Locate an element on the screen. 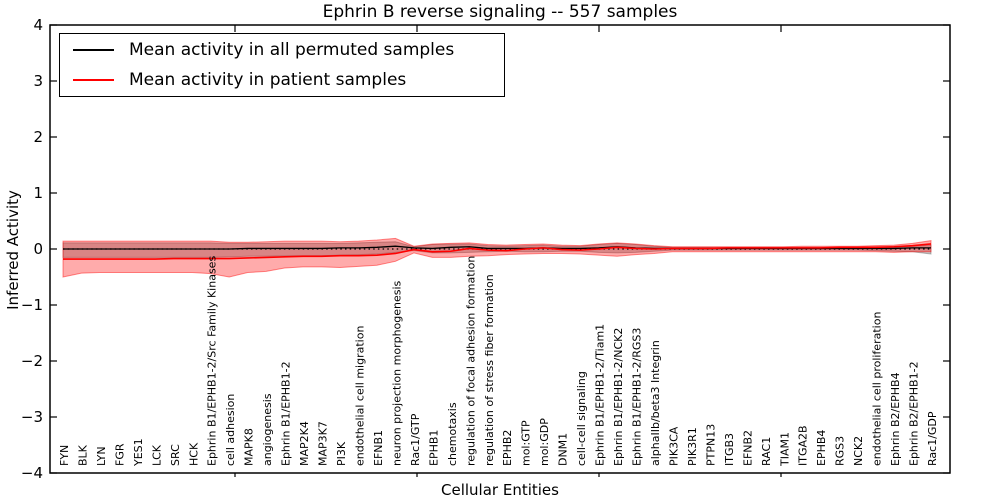 The image size is (1000, 500). x-tick-label: Rac1/GDP is located at coordinates (932, 438).